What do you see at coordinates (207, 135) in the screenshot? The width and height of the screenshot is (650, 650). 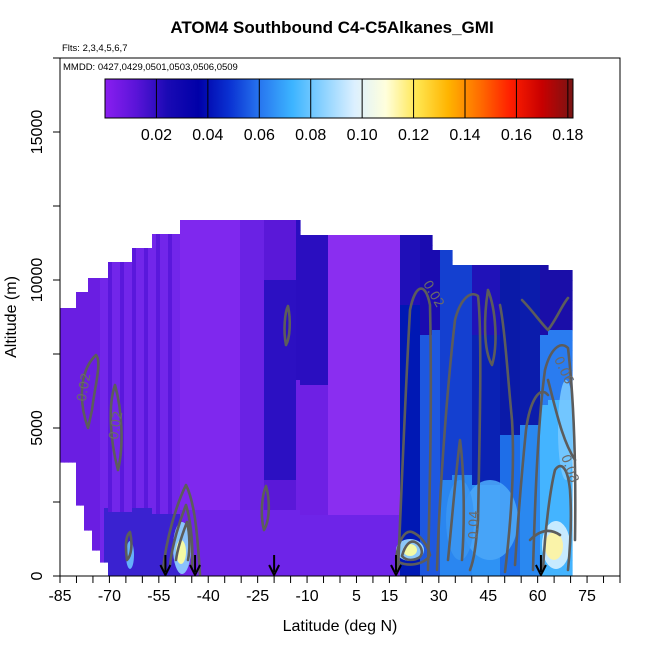 I see `colorbar-tick-label: 0.04` at bounding box center [207, 135].